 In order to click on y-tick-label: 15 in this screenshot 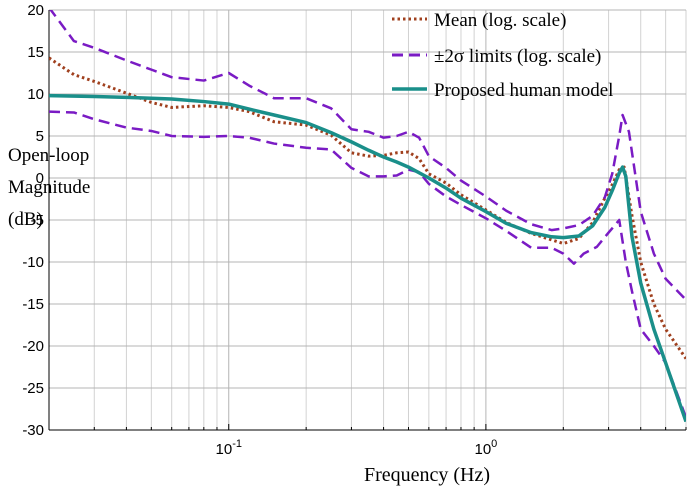, I will do `click(35, 52)`.